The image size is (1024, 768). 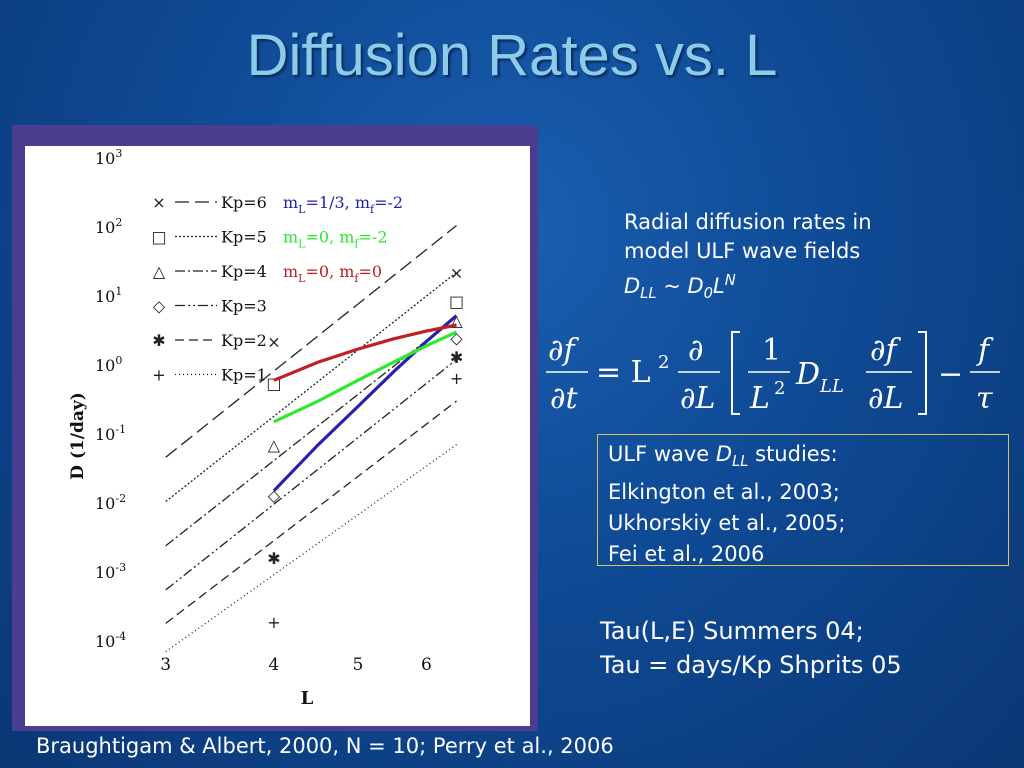 What do you see at coordinates (273, 341) in the screenshot?
I see `kp-marker: ×` at bounding box center [273, 341].